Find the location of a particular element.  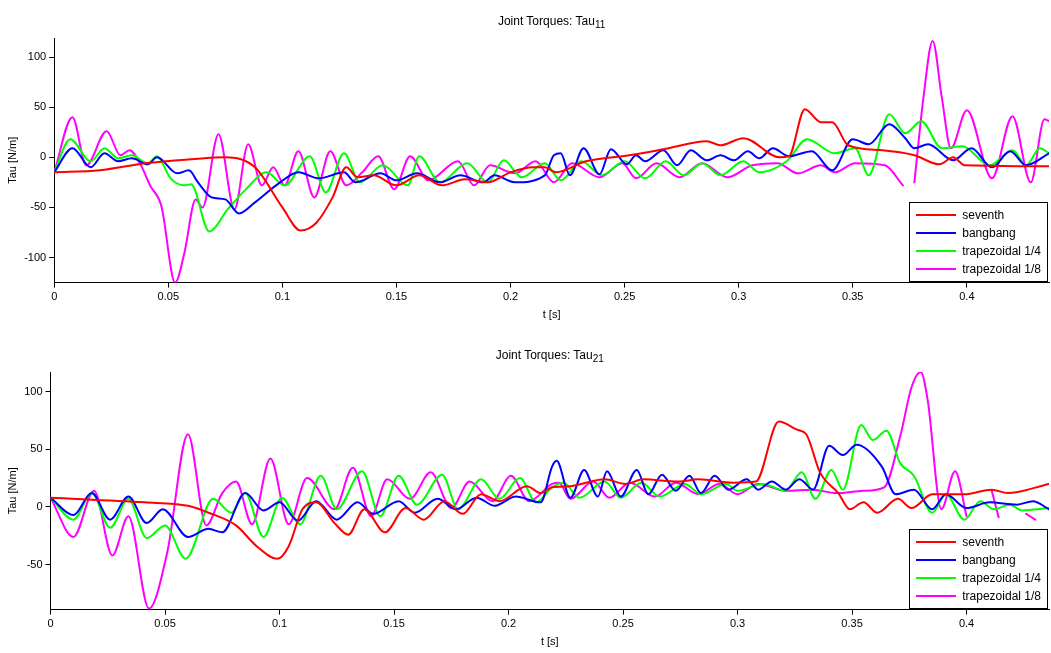

chart-title: Joint Torques: Tau$_{11}$ is located at coordinates (551, 22).